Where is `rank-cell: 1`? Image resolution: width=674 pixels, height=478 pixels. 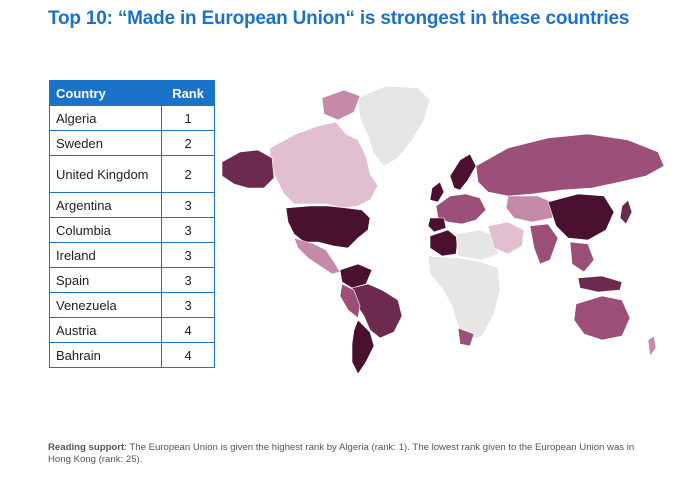
rank-cell: 1 is located at coordinates (188, 118).